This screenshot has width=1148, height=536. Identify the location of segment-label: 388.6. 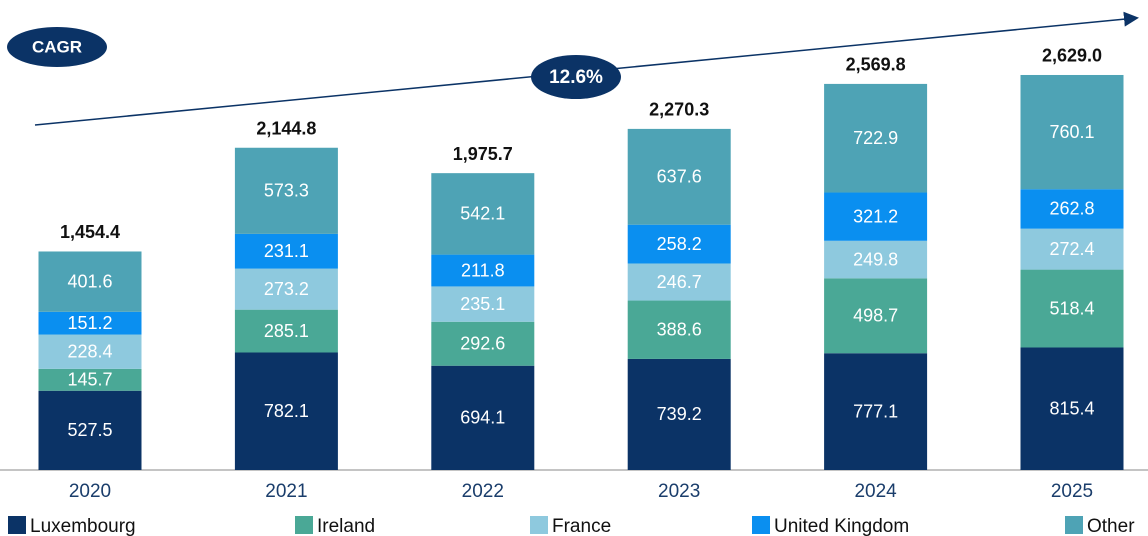
(679, 329).